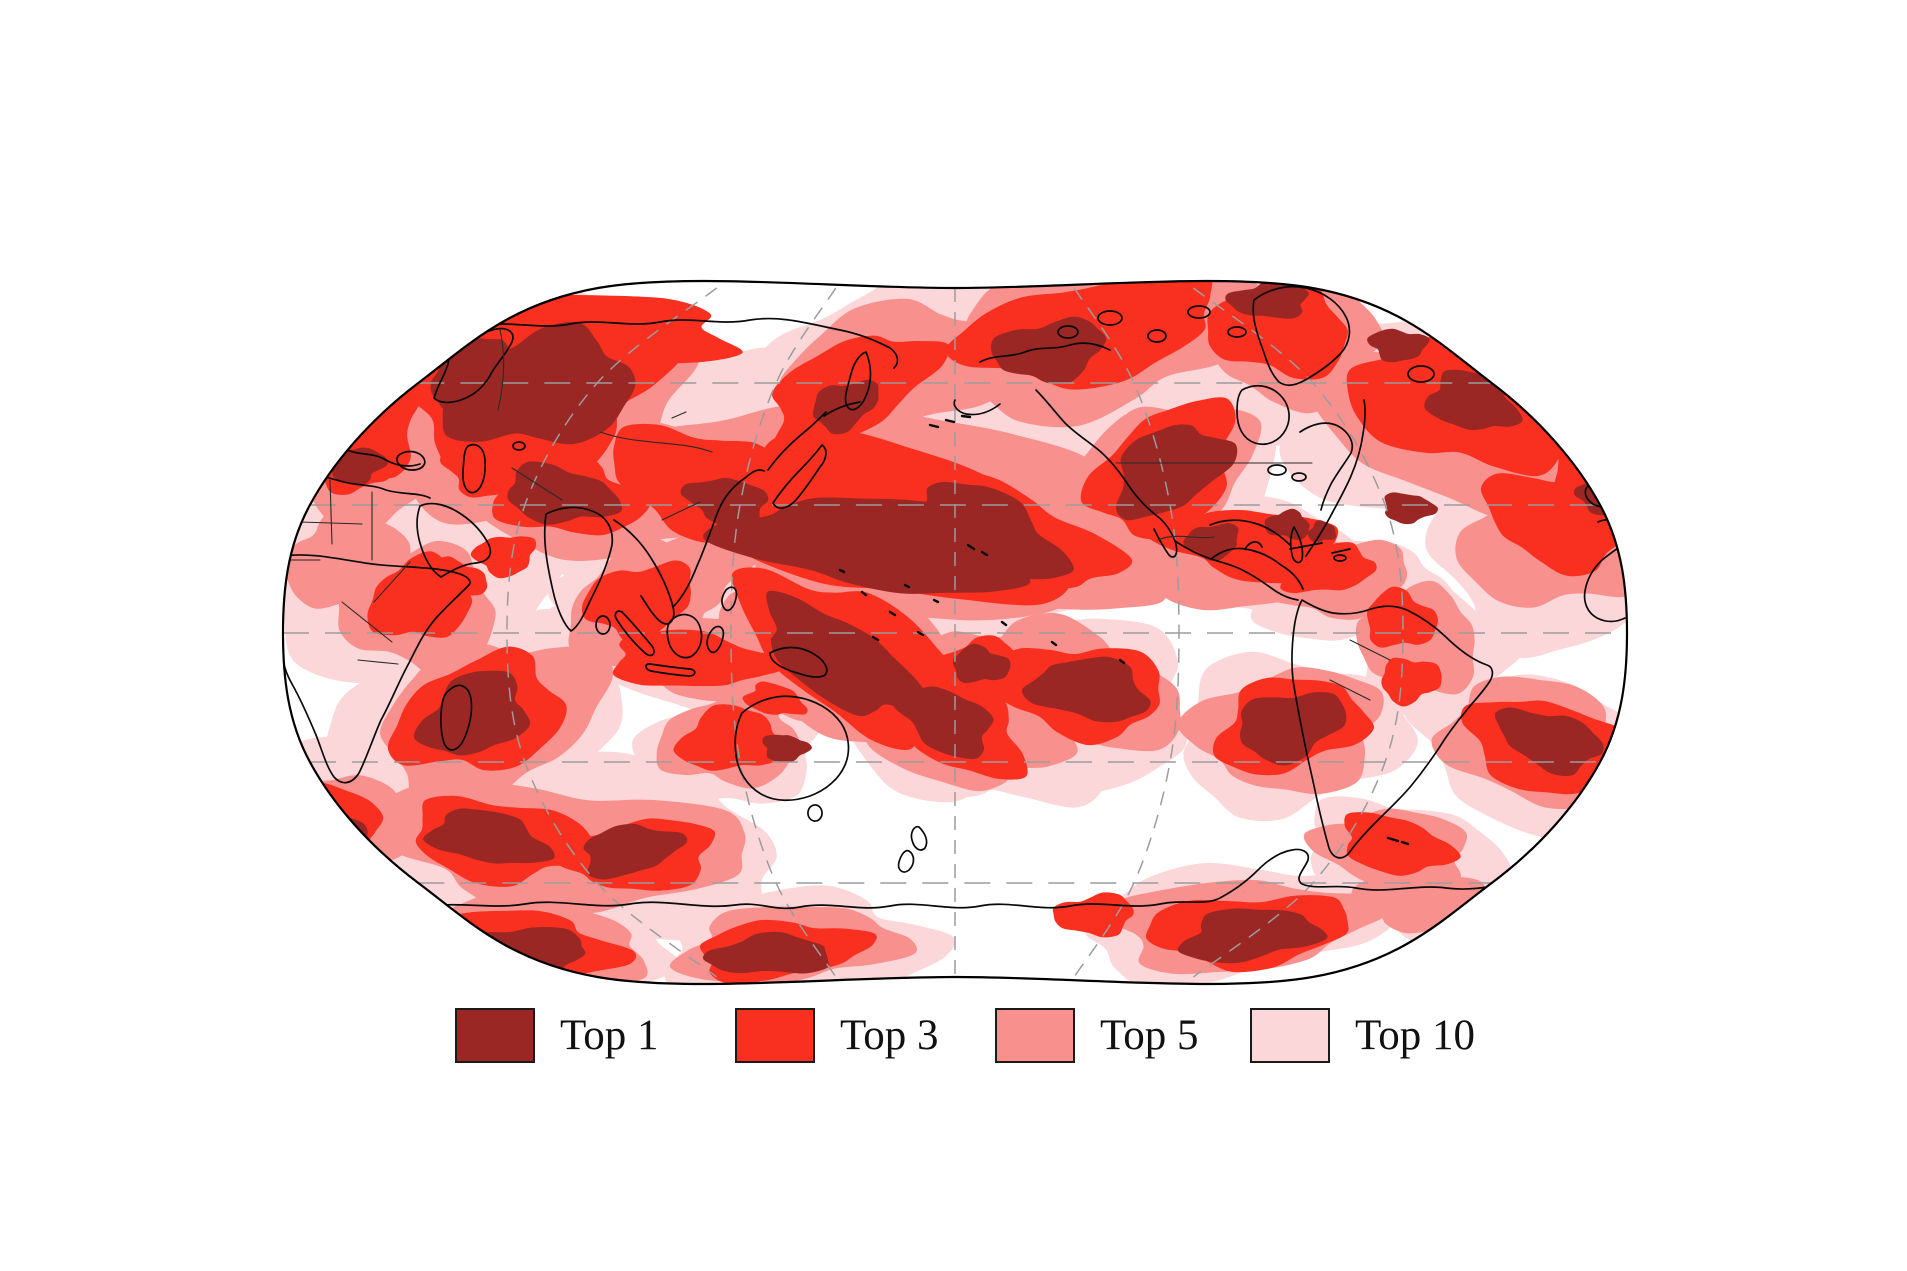 The height and width of the screenshot is (1271, 1907). I want to click on caribbean-islands, so click(1320, 552).